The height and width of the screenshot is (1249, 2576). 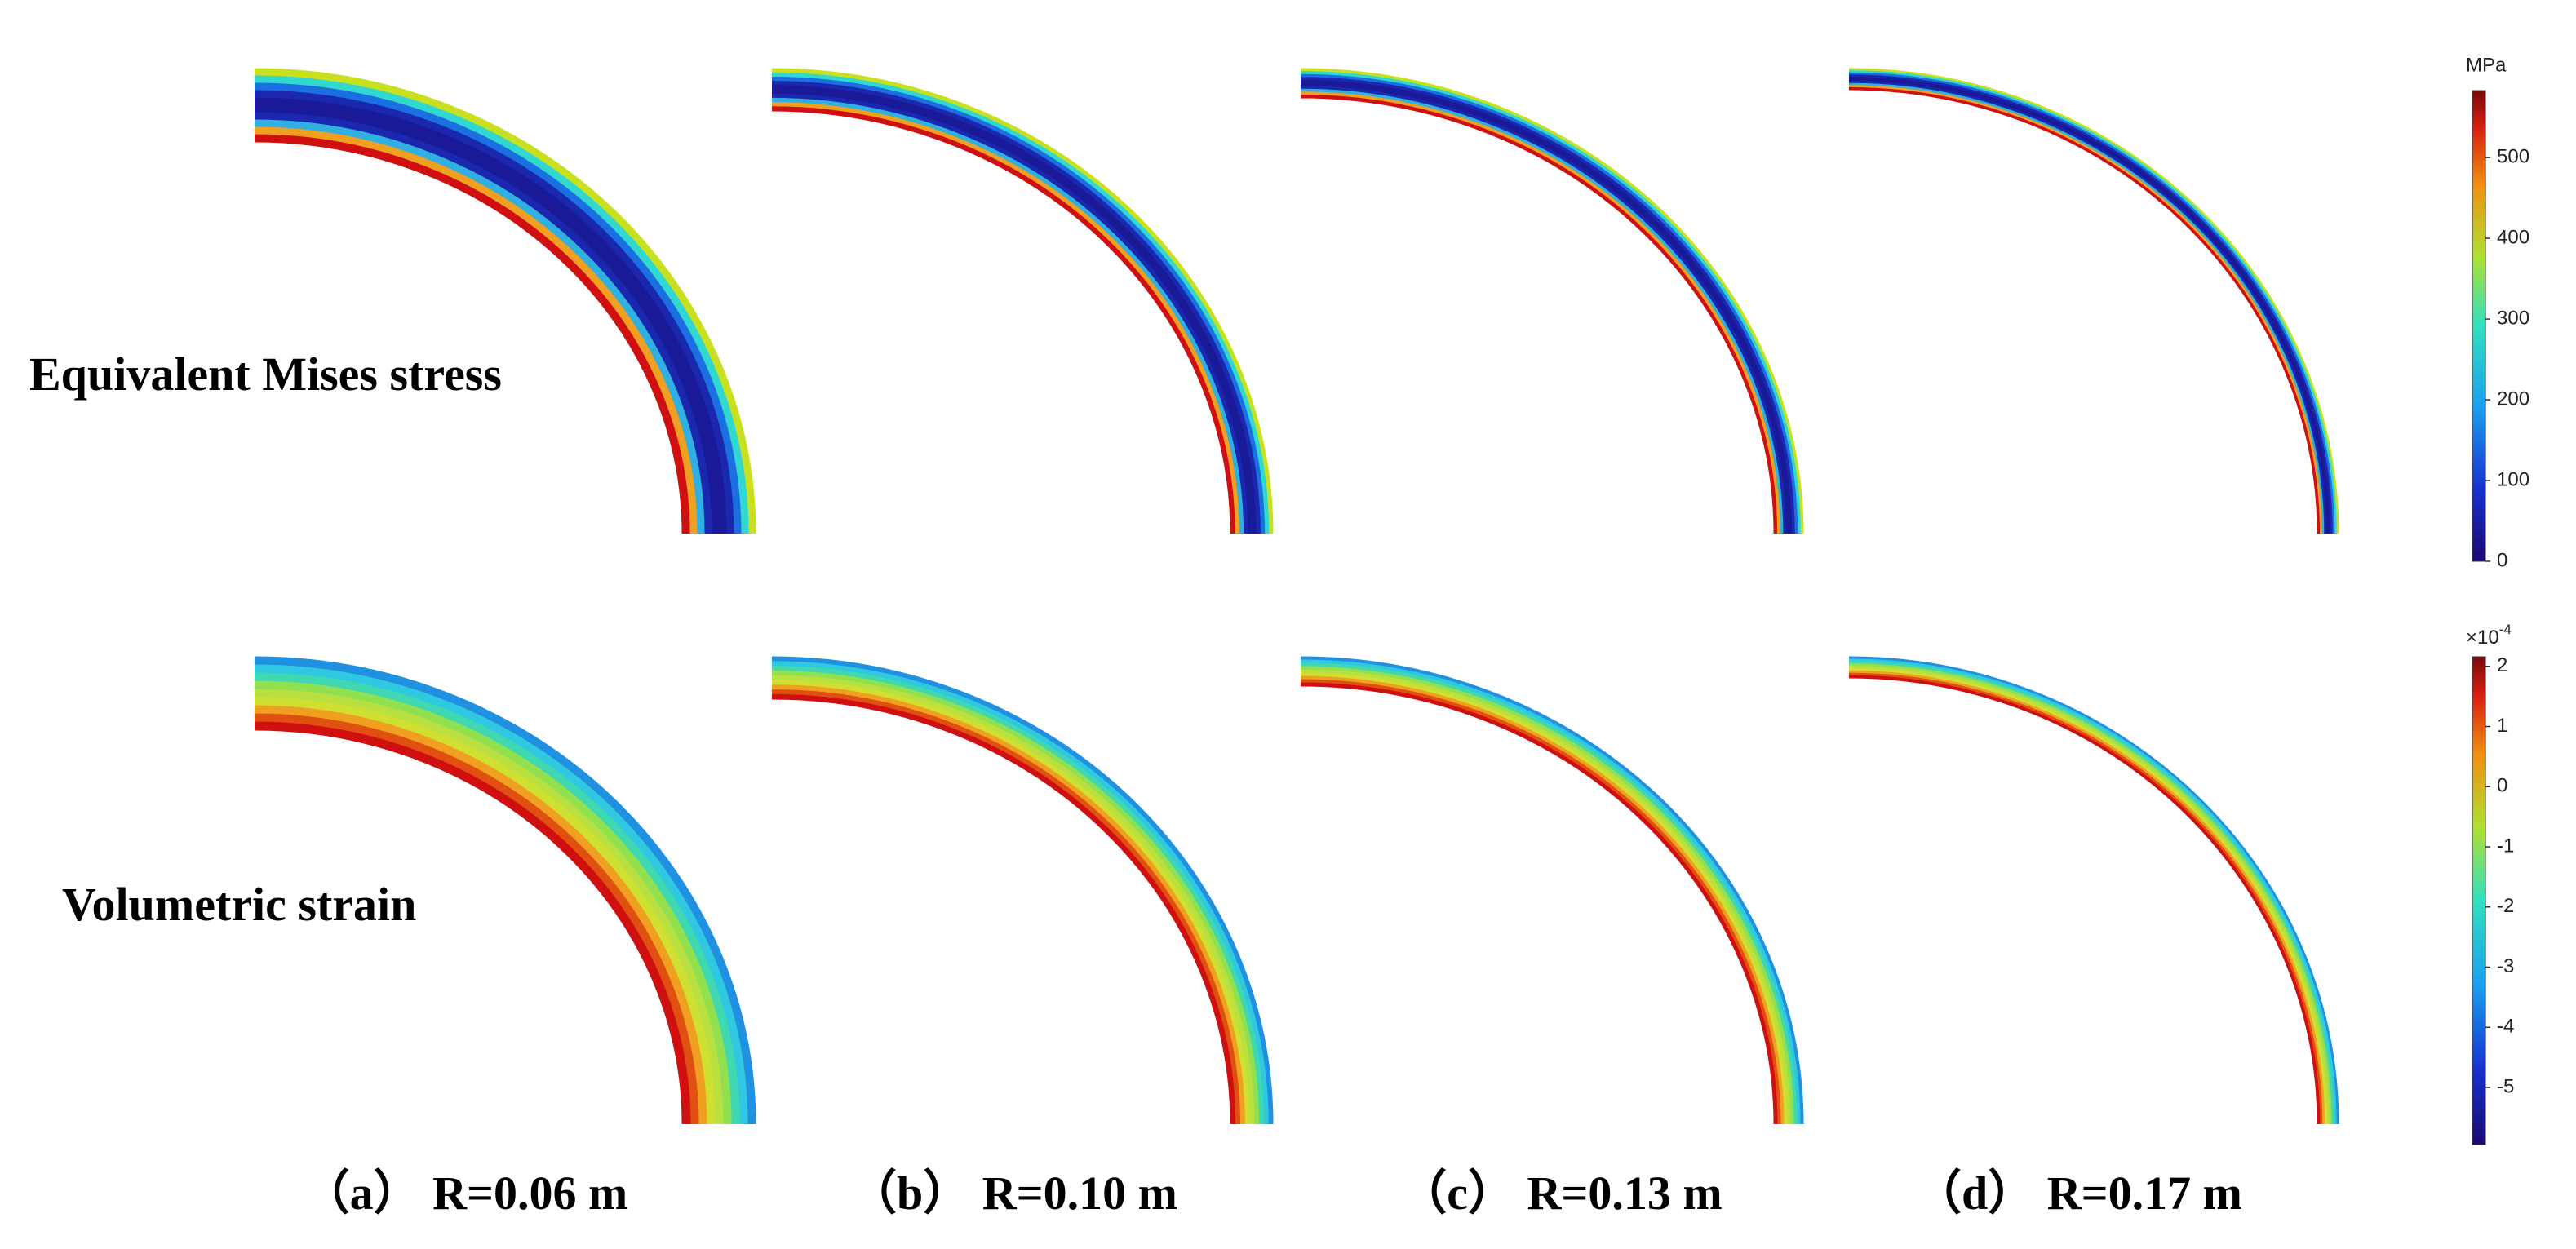 What do you see at coordinates (1013, 1193) in the screenshot?
I see `column-label: （b） R=0.10 m` at bounding box center [1013, 1193].